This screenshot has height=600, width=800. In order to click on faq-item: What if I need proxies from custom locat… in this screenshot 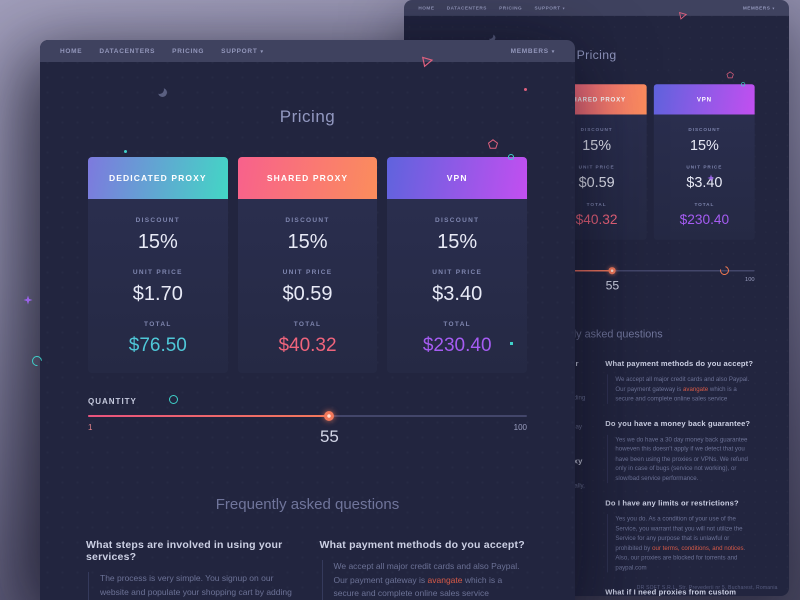, I will do `click(680, 592)`.